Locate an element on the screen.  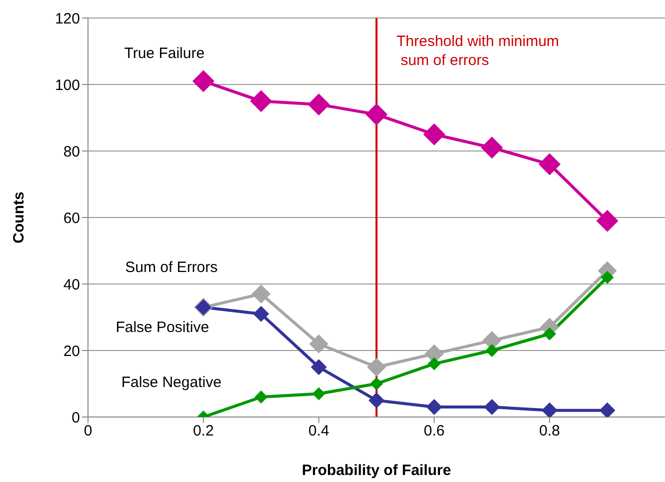
y-tick-label: 40 is located at coordinates (71, 285).